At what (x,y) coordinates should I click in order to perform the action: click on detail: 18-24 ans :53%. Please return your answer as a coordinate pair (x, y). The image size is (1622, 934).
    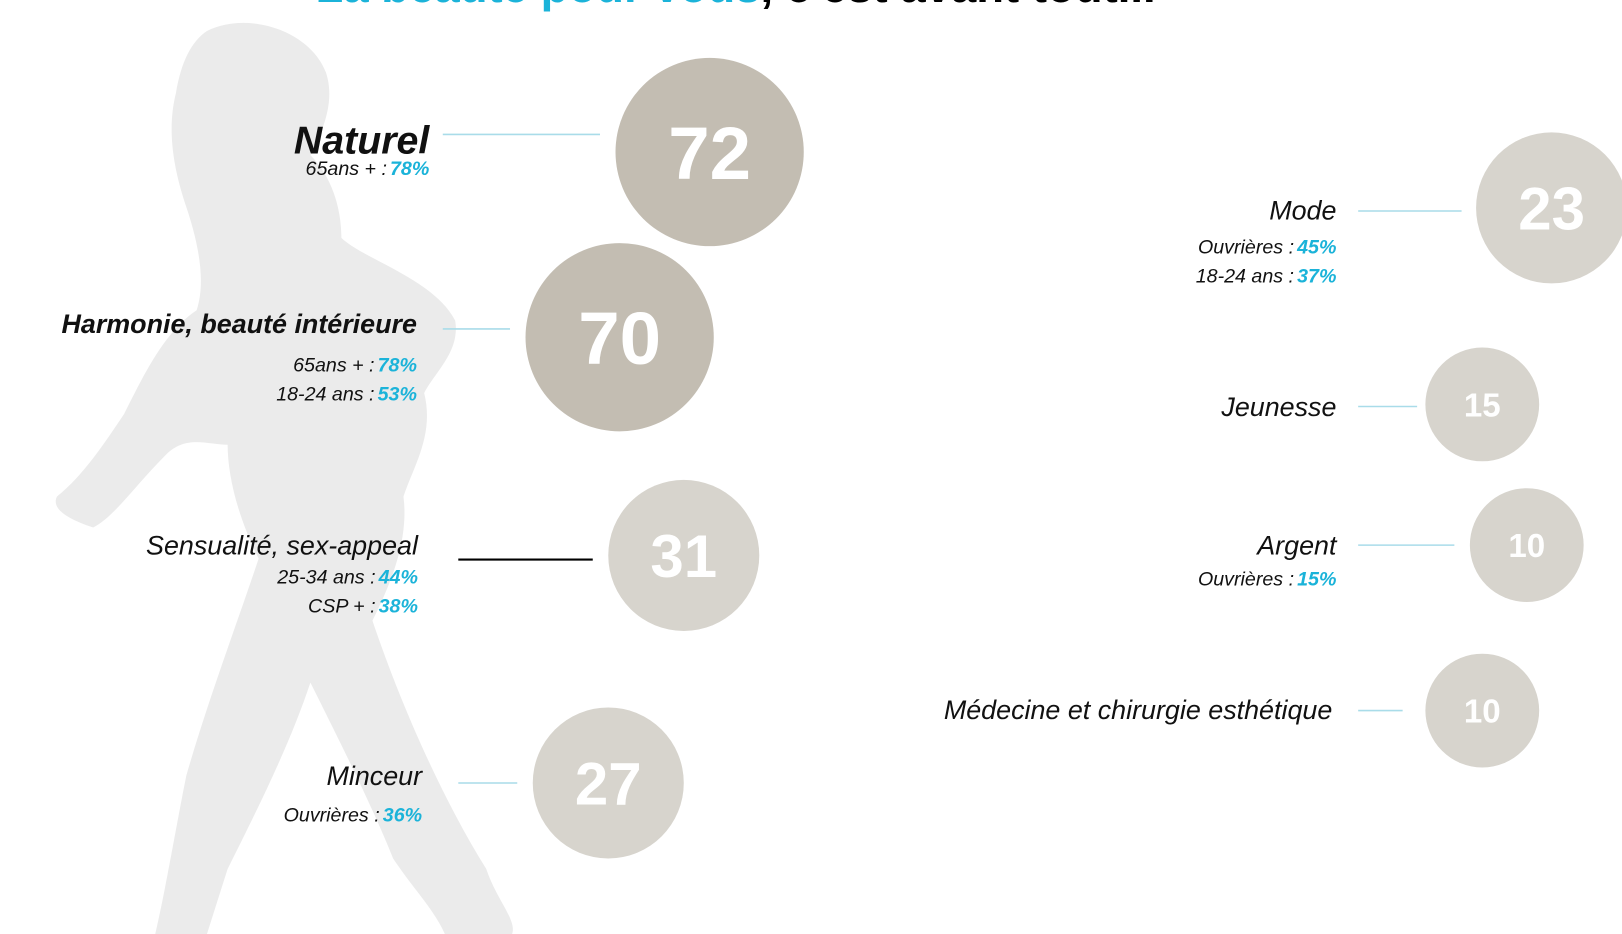
    Looking at the image, I should click on (346, 394).